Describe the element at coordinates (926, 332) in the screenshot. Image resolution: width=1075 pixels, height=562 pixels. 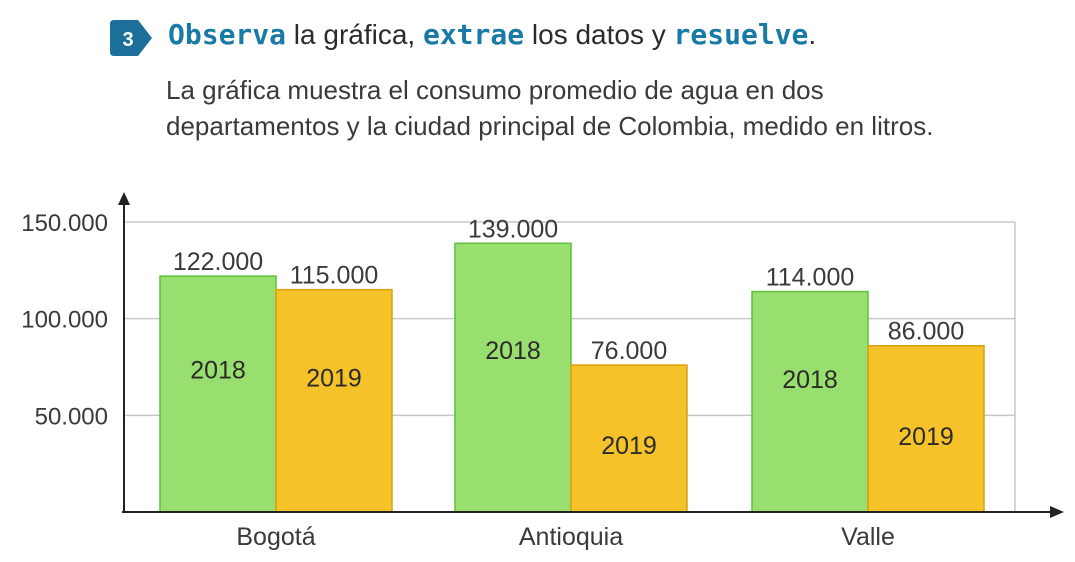
I see `data-label: 86.000` at that location.